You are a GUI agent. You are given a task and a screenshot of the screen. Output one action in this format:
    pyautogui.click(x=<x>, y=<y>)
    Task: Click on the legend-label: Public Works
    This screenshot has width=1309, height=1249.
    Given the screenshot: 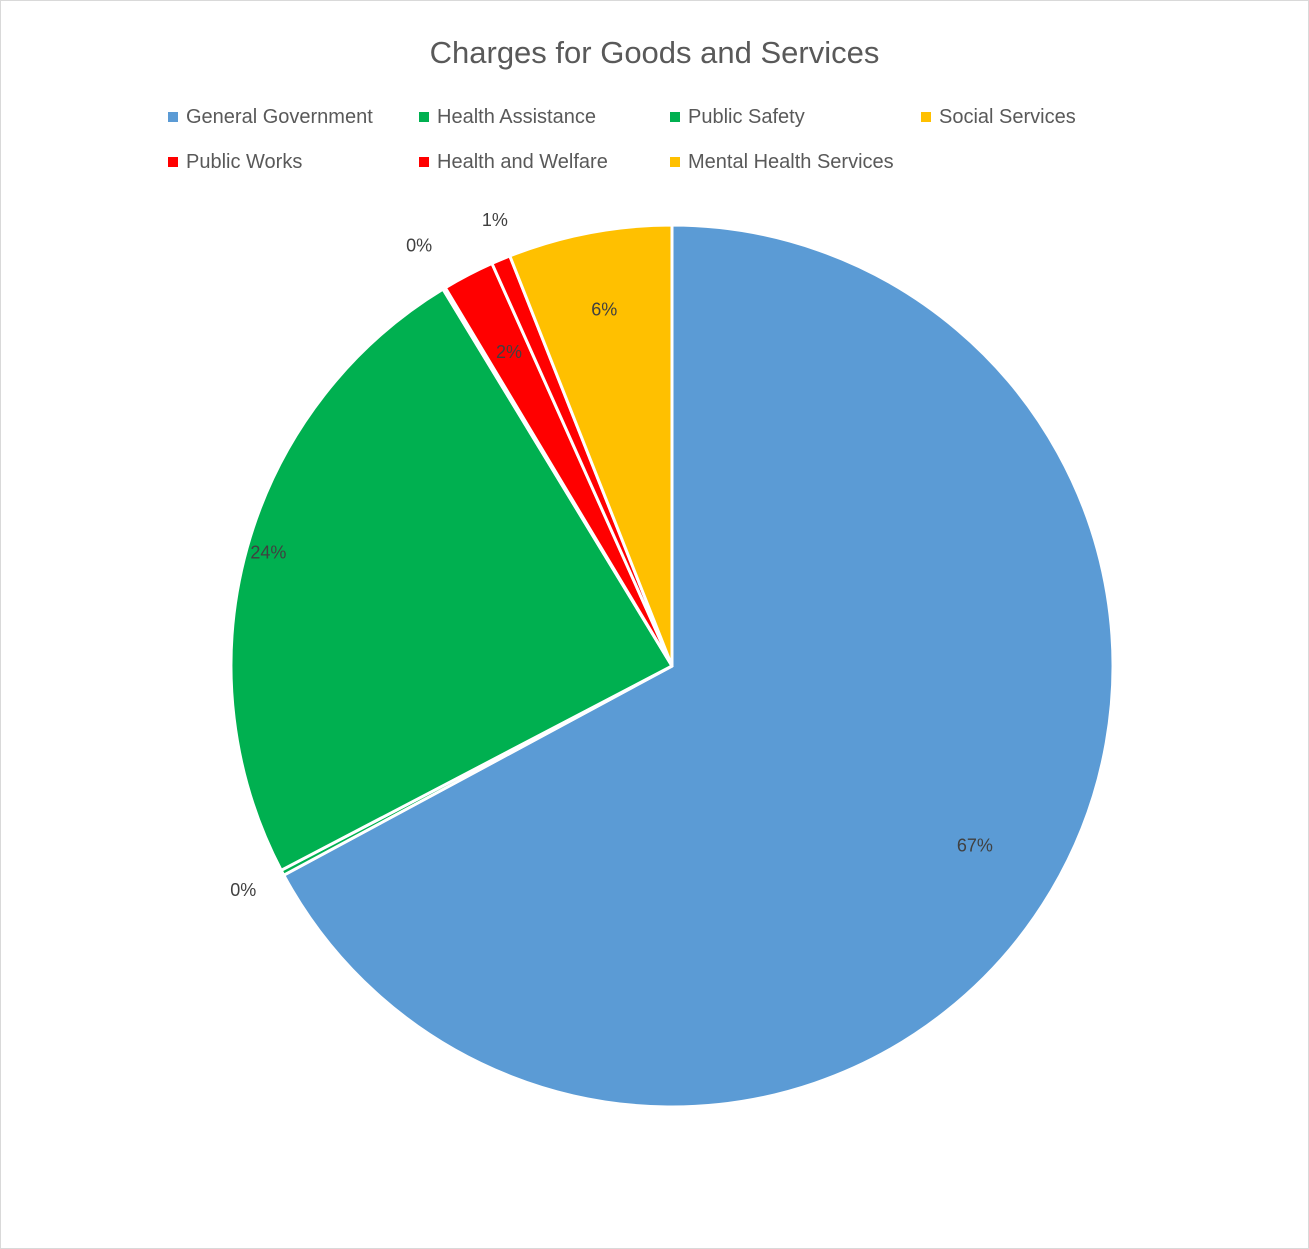 What is the action you would take?
    pyautogui.click(x=244, y=161)
    